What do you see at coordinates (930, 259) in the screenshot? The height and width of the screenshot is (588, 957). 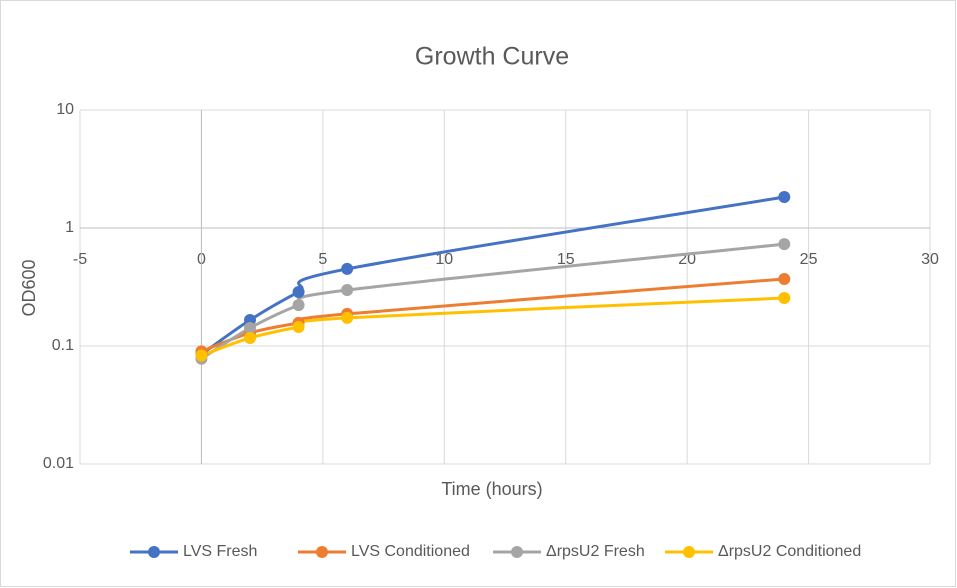 I see `x-tick-label: 30` at bounding box center [930, 259].